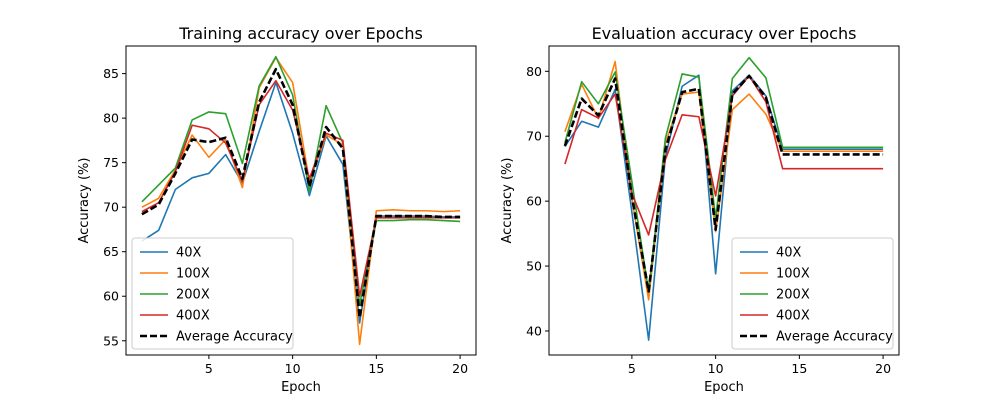 The image size is (1000, 400). What do you see at coordinates (111, 73) in the screenshot?
I see `y-tick-label: 85` at bounding box center [111, 73].